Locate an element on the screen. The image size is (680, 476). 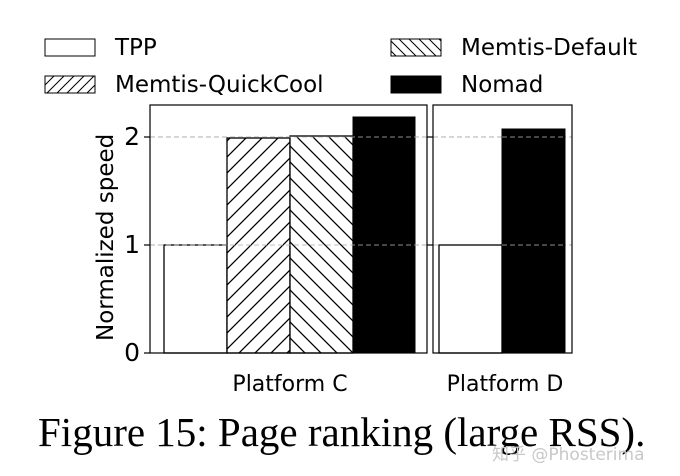
xlabel-platform-c: Platform C is located at coordinates (290, 384).